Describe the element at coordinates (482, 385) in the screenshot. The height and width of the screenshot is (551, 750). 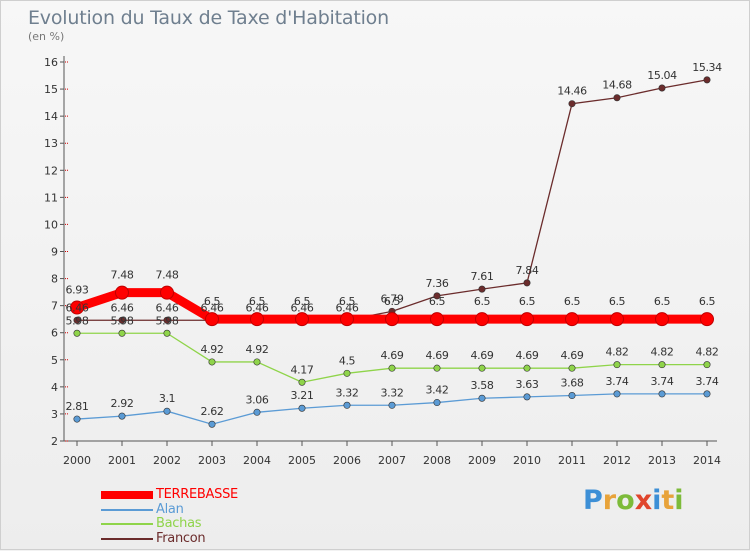
I see `data-label-alan: 3.58` at that location.